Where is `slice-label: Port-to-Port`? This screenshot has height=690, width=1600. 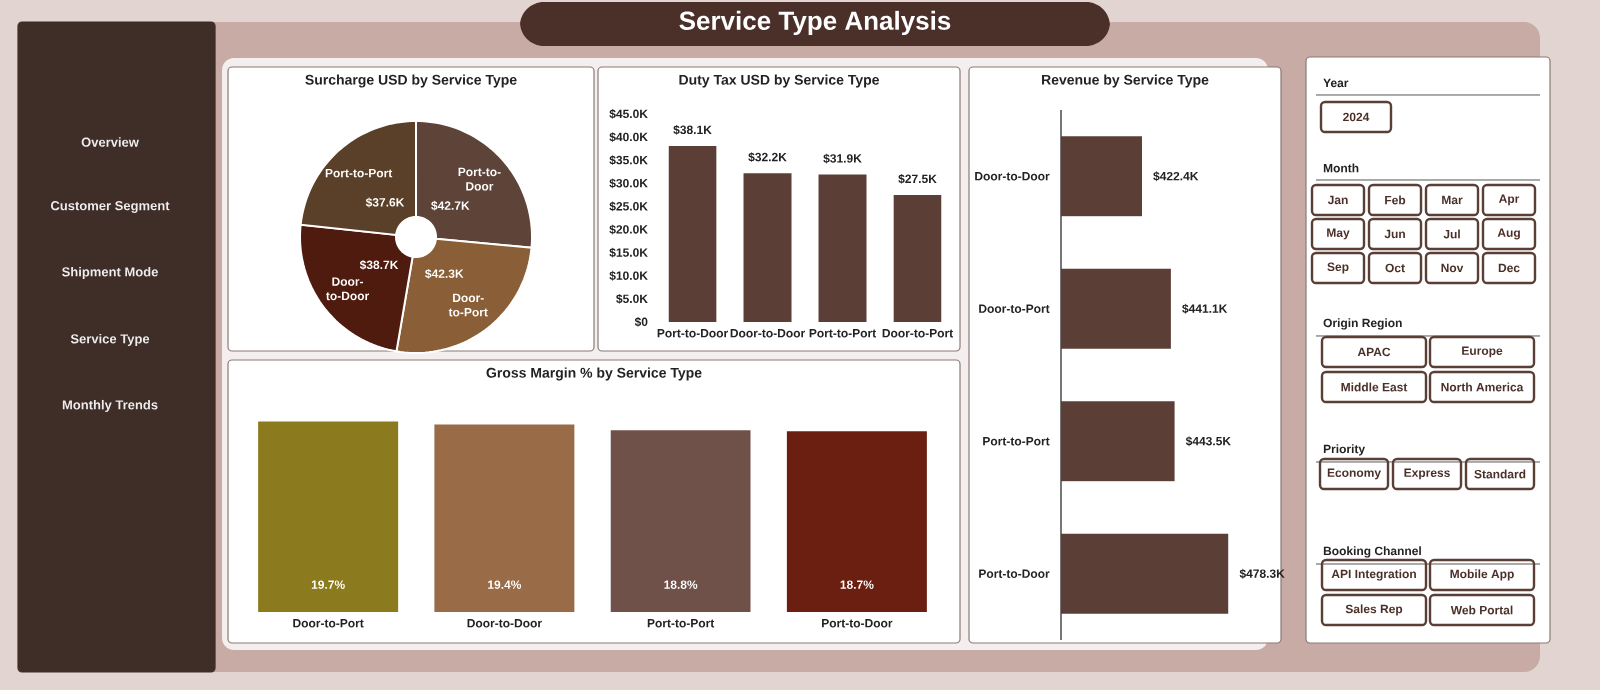
slice-label: Port-to-Port is located at coordinates (359, 173).